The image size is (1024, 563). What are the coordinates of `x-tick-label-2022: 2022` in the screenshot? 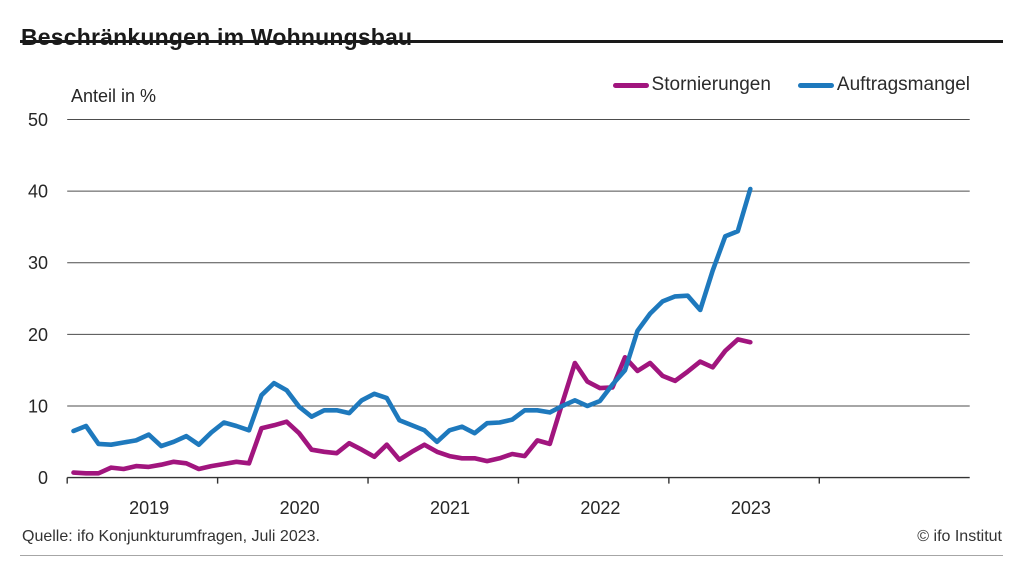 It's located at (600, 508).